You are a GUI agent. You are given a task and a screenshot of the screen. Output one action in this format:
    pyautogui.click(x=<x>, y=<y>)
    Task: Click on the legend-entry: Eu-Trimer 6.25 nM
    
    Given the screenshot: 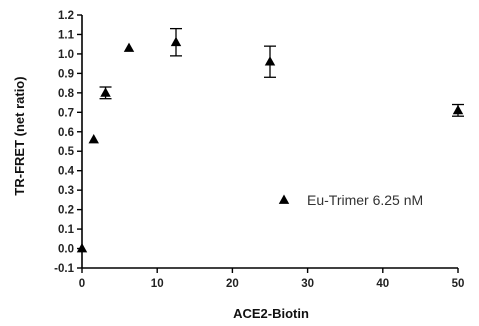 What is the action you would take?
    pyautogui.click(x=365, y=200)
    